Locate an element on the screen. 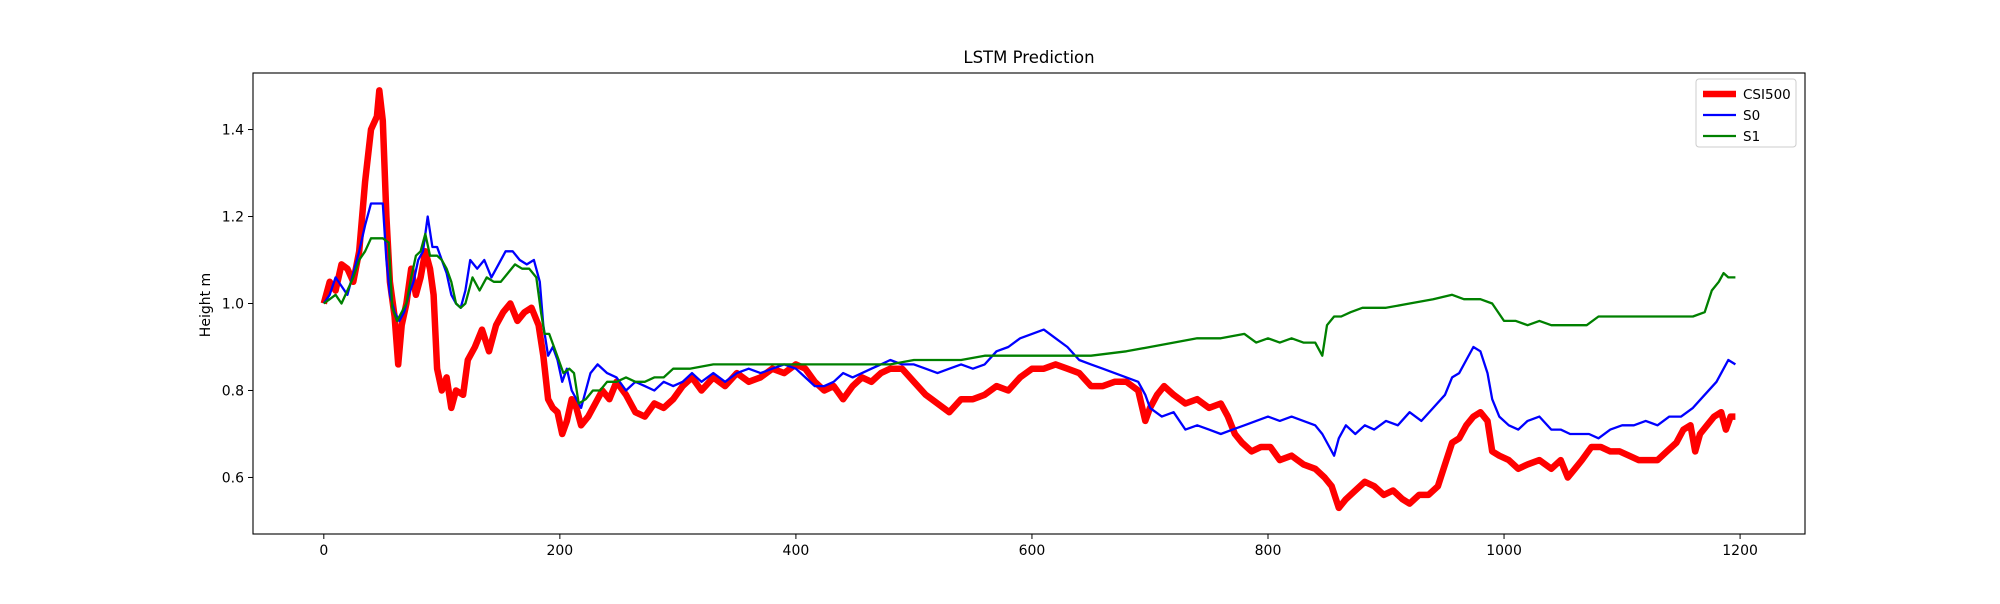 This screenshot has width=2000, height=604. y-axis-label: Height m is located at coordinates (206, 305).